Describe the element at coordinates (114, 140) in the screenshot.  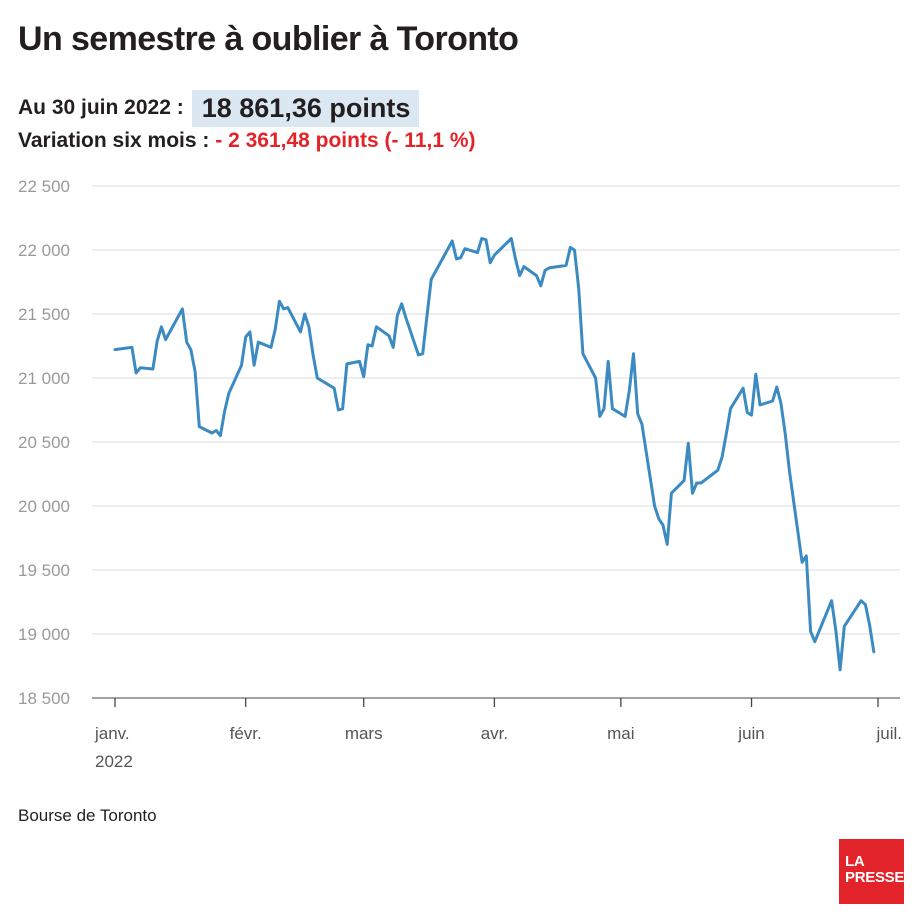
I see `variation-label: Variation six mois :` at that location.